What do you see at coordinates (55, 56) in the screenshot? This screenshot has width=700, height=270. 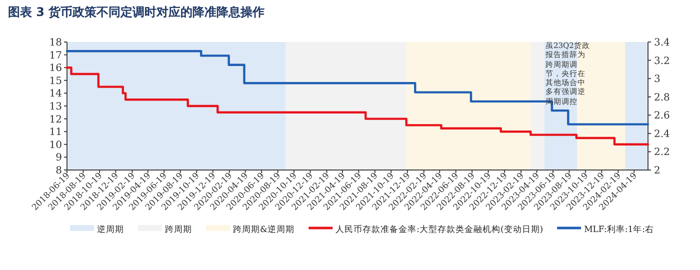 I see `y-tick-label: 17` at bounding box center [55, 56].